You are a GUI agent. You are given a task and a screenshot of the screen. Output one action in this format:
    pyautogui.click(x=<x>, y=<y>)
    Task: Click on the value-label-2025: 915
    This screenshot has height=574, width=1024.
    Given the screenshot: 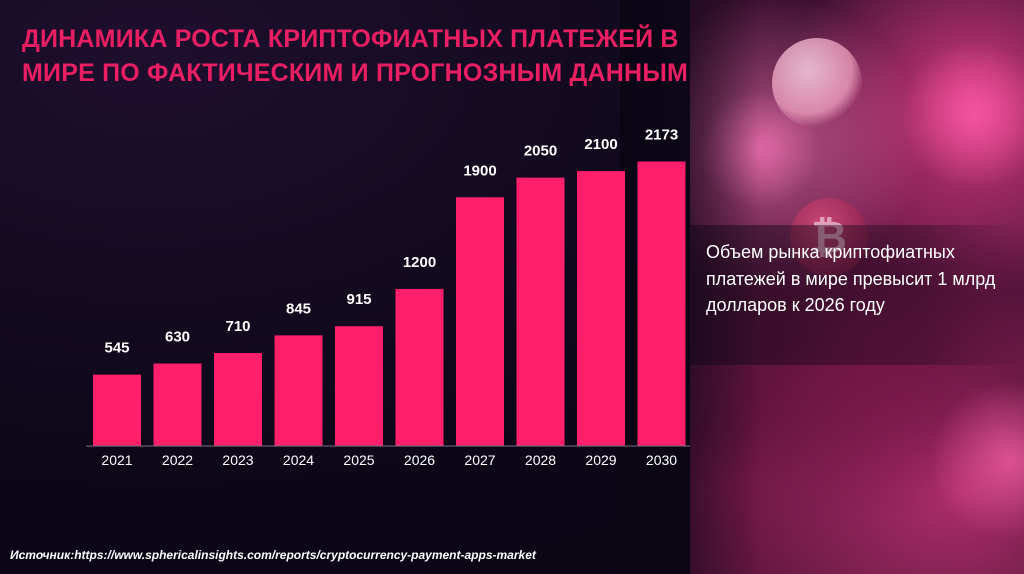 What is the action you would take?
    pyautogui.click(x=358, y=299)
    